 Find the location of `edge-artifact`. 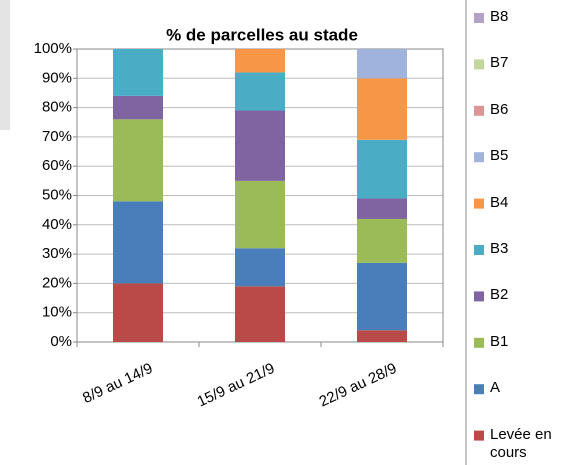

edge-artifact is located at coordinates (5, 65).